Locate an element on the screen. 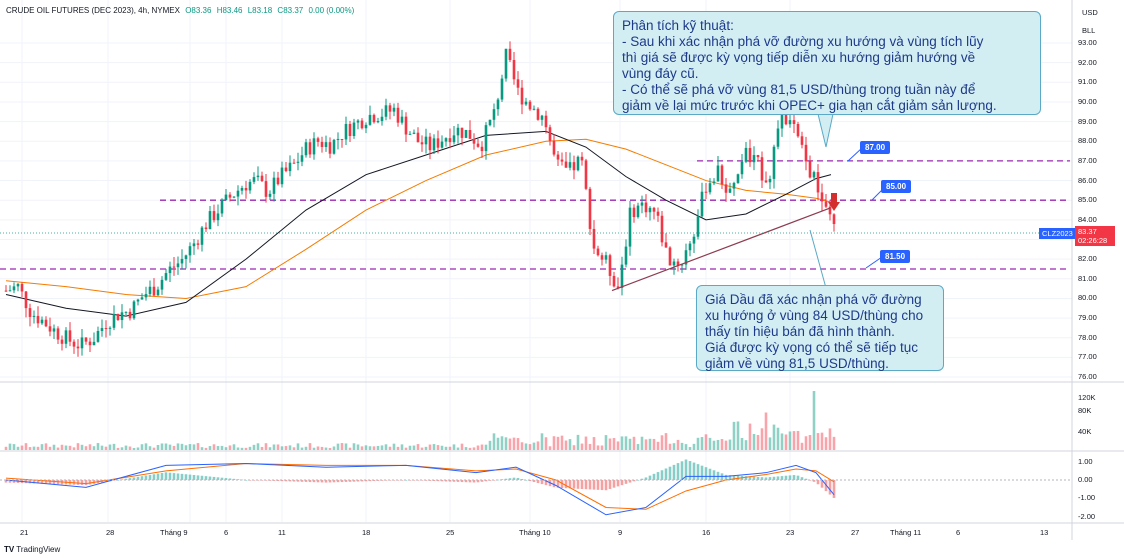 Image resolution: width=1124 pixels, height=559 pixels. time-tick: 6 is located at coordinates (226, 532).